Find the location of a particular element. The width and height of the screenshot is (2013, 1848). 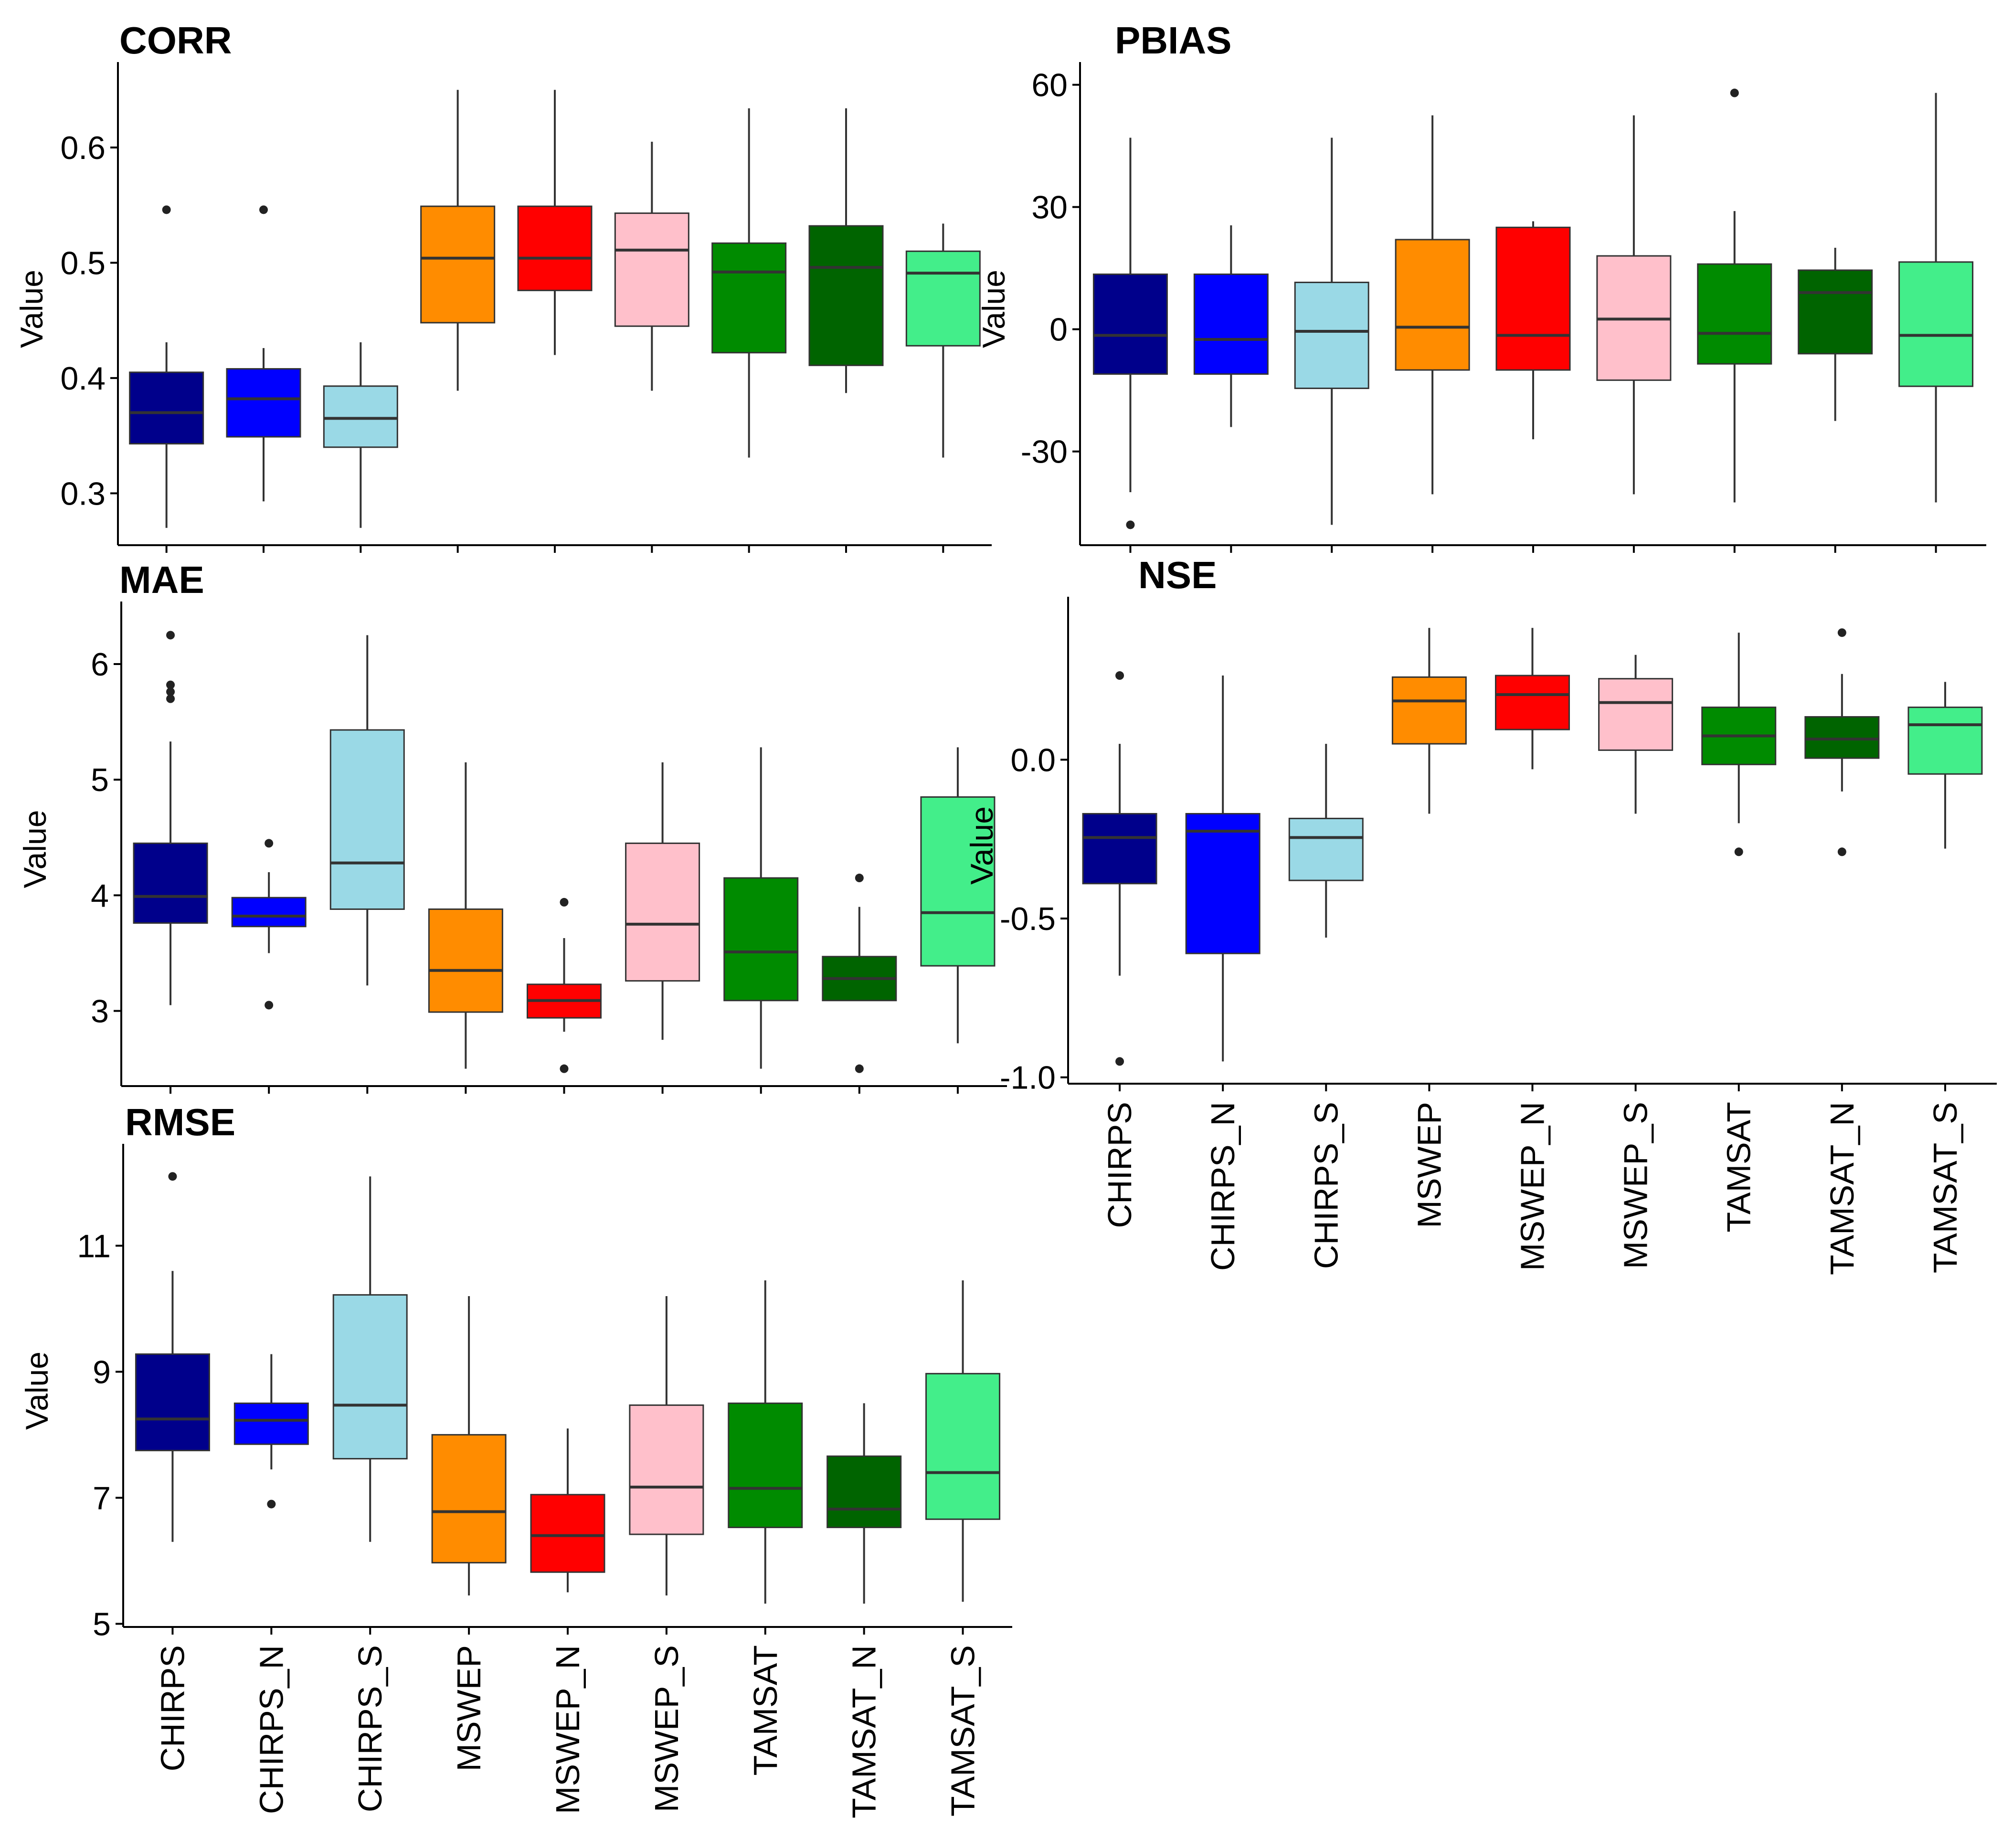

pbias-box-mswep is located at coordinates (1433, 305).